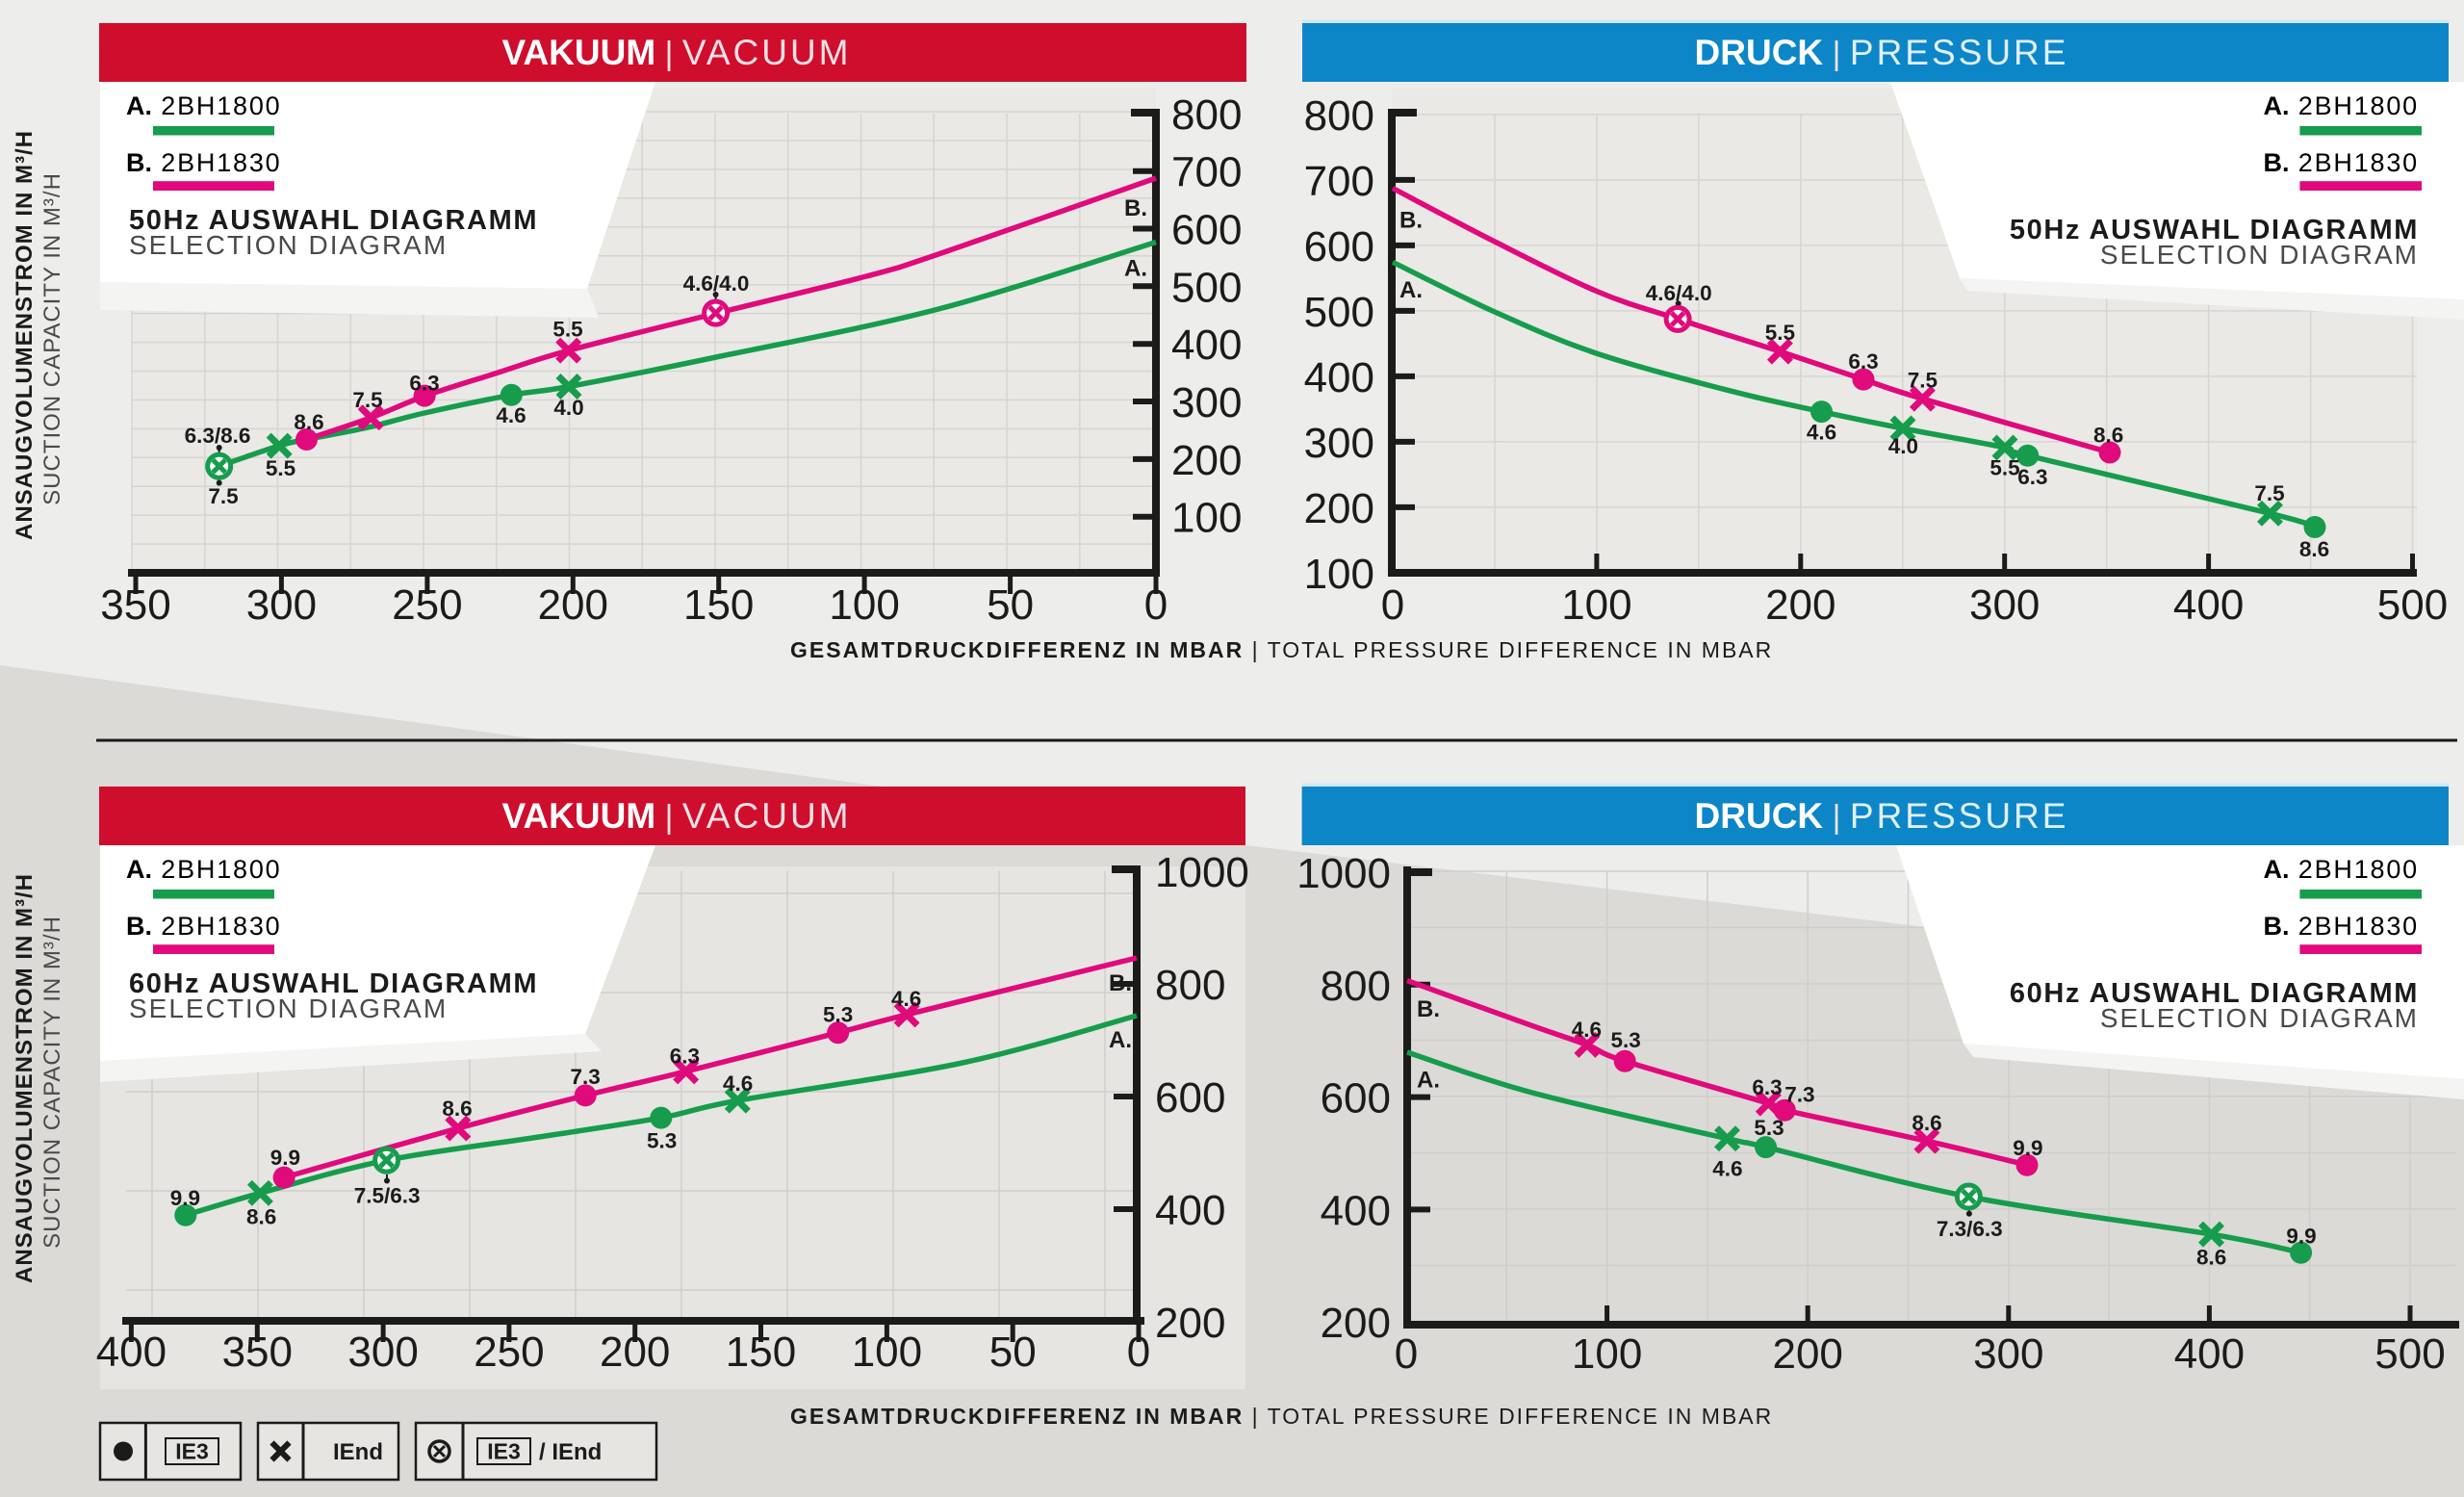  What do you see at coordinates (358, 1452) in the screenshot?
I see `svg-text: IEnd` at bounding box center [358, 1452].